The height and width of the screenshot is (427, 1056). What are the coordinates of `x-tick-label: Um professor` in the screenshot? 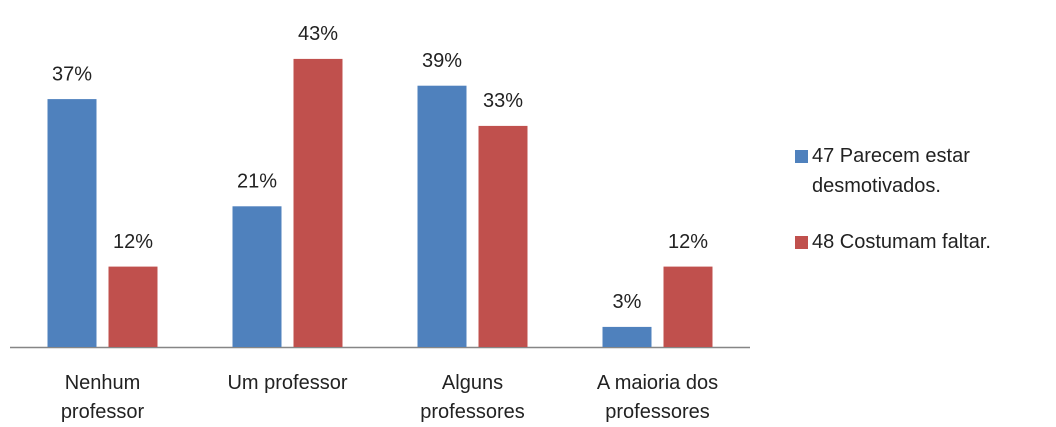 It's located at (287, 383).